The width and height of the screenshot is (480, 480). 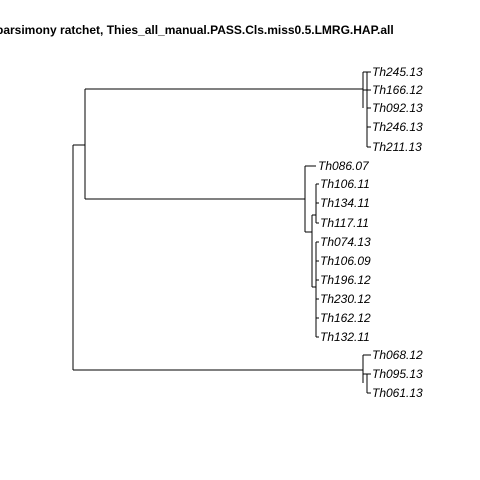 I want to click on tip-label: Th162.12, so click(x=345, y=318).